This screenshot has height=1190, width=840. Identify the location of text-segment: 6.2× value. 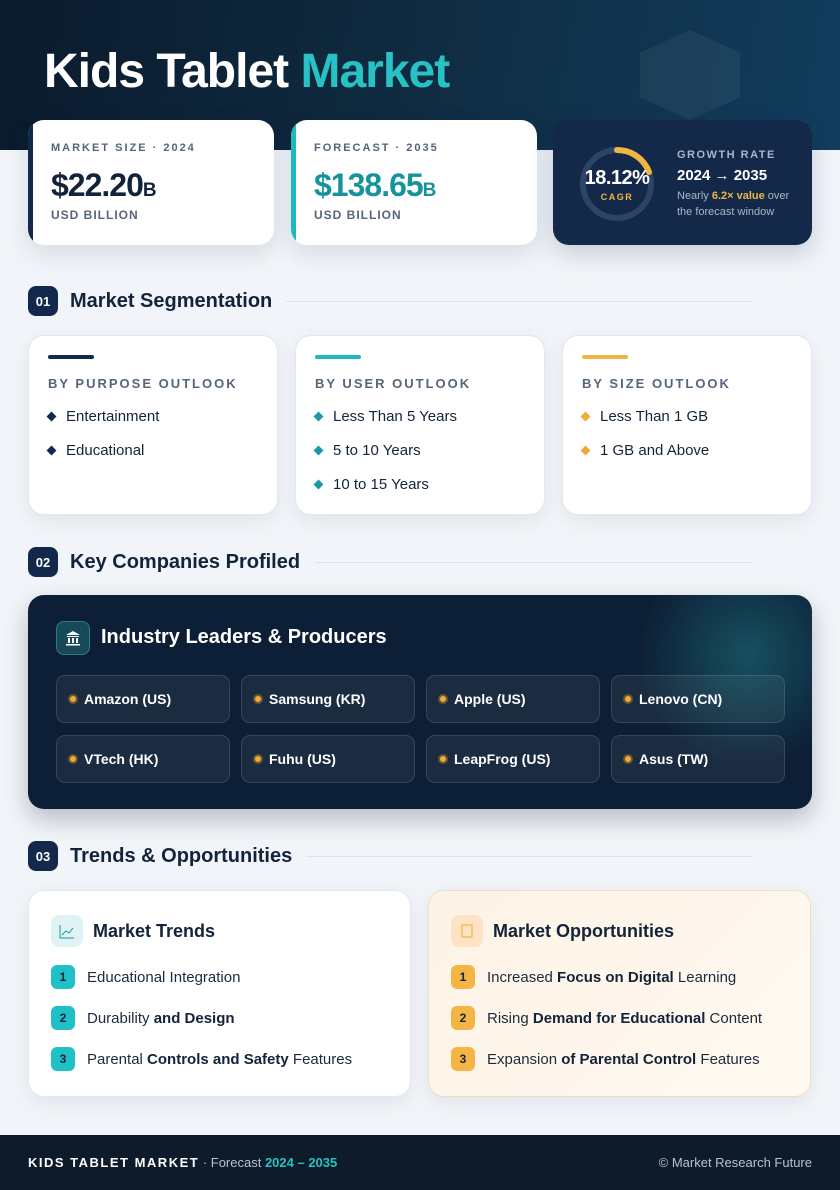
(738, 196).